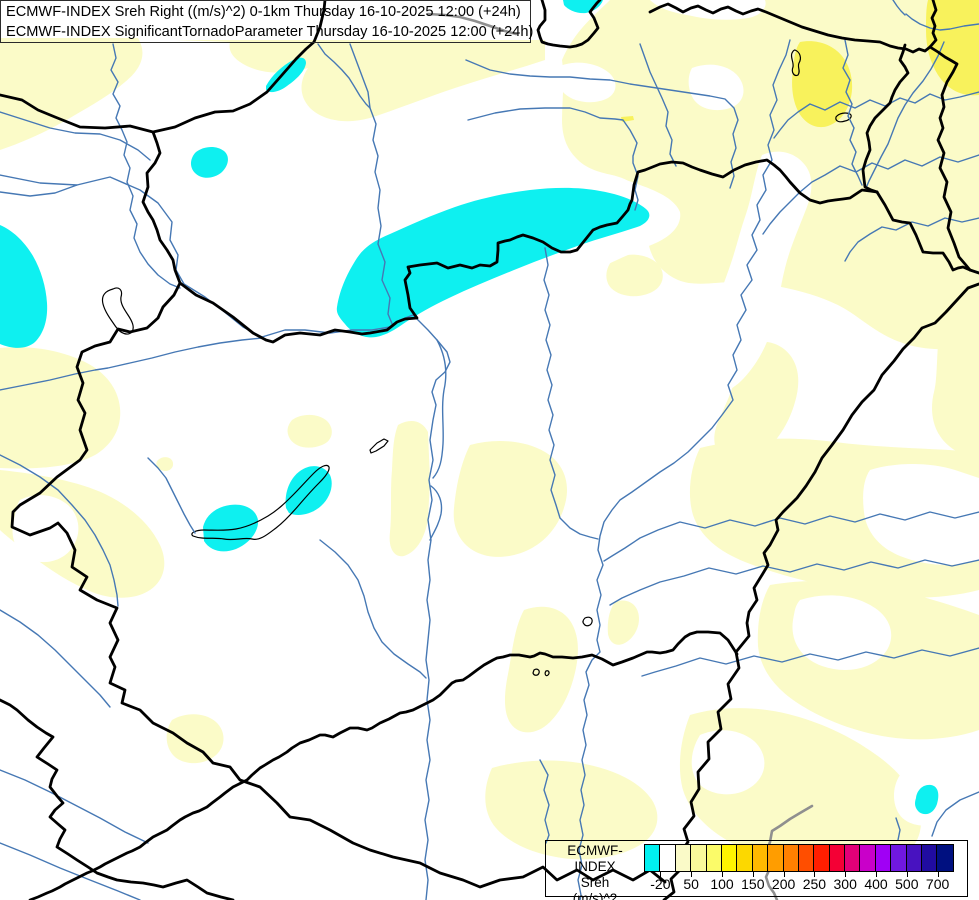  I want to click on colorbar, so click(799, 858).